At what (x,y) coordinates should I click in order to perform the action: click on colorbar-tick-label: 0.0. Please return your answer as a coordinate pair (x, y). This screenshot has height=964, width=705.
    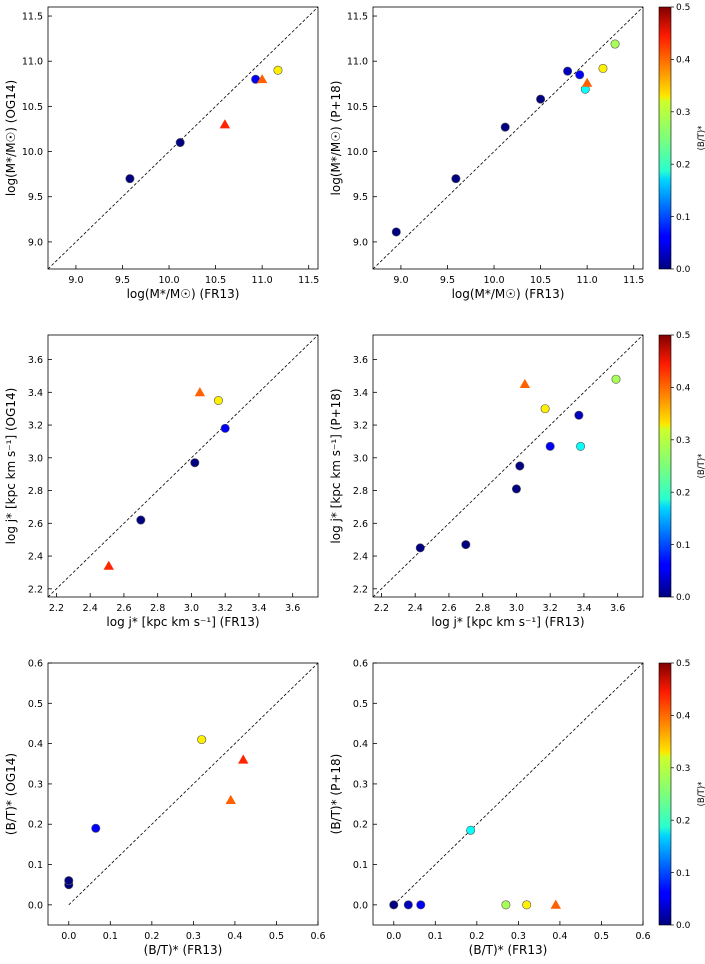
    Looking at the image, I should click on (683, 926).